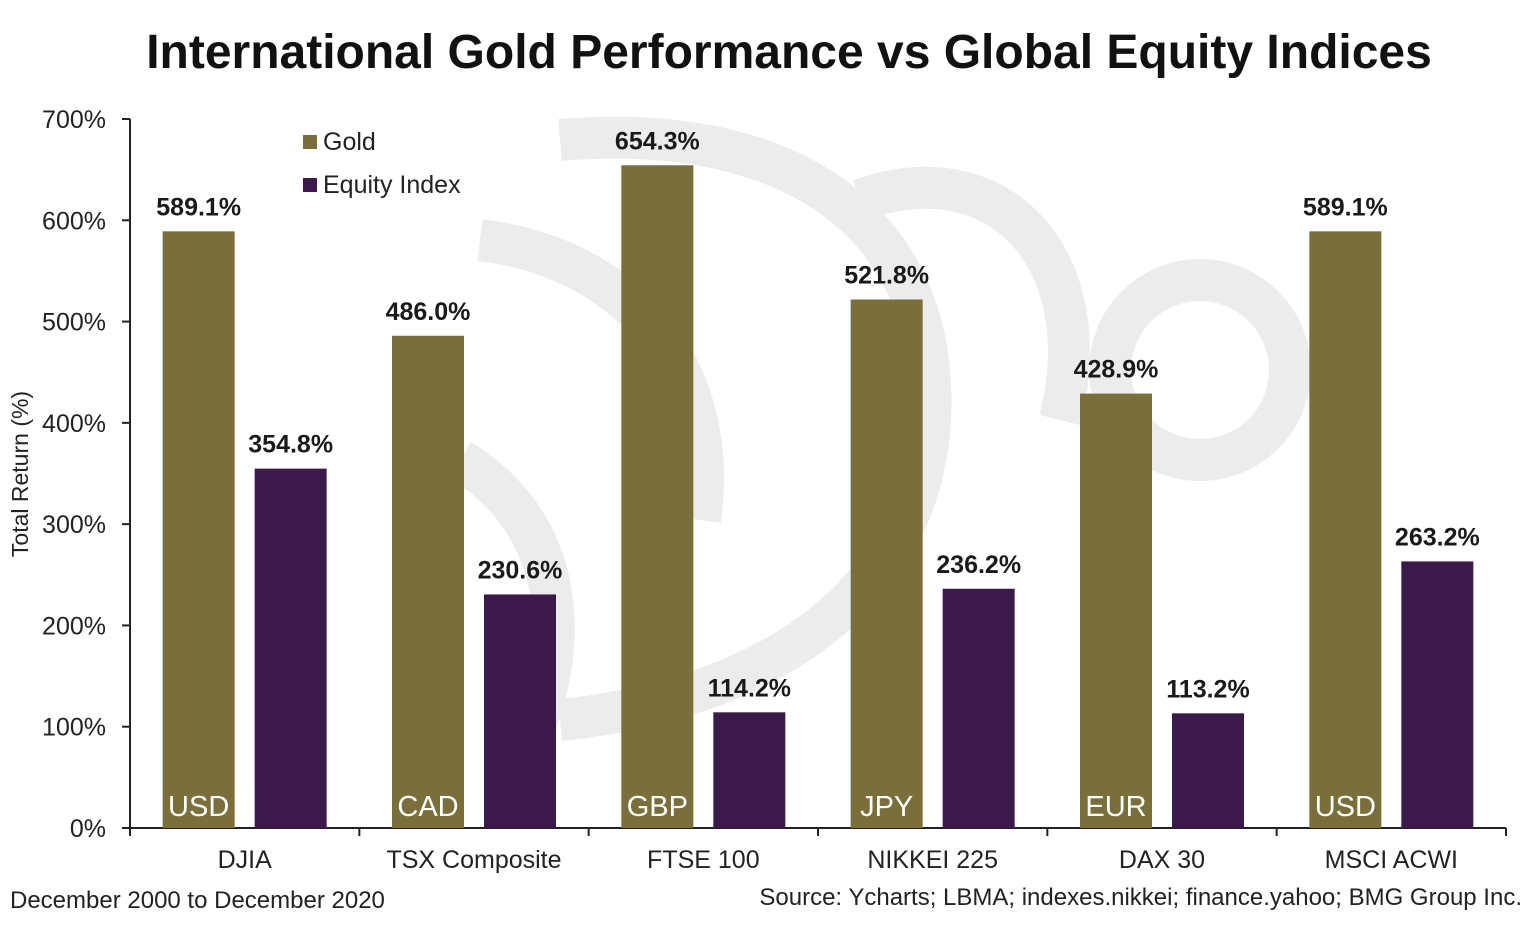 This screenshot has height=937, width=1536. What do you see at coordinates (1391, 860) in the screenshot?
I see `x-category-label: MSCI ACWI` at bounding box center [1391, 860].